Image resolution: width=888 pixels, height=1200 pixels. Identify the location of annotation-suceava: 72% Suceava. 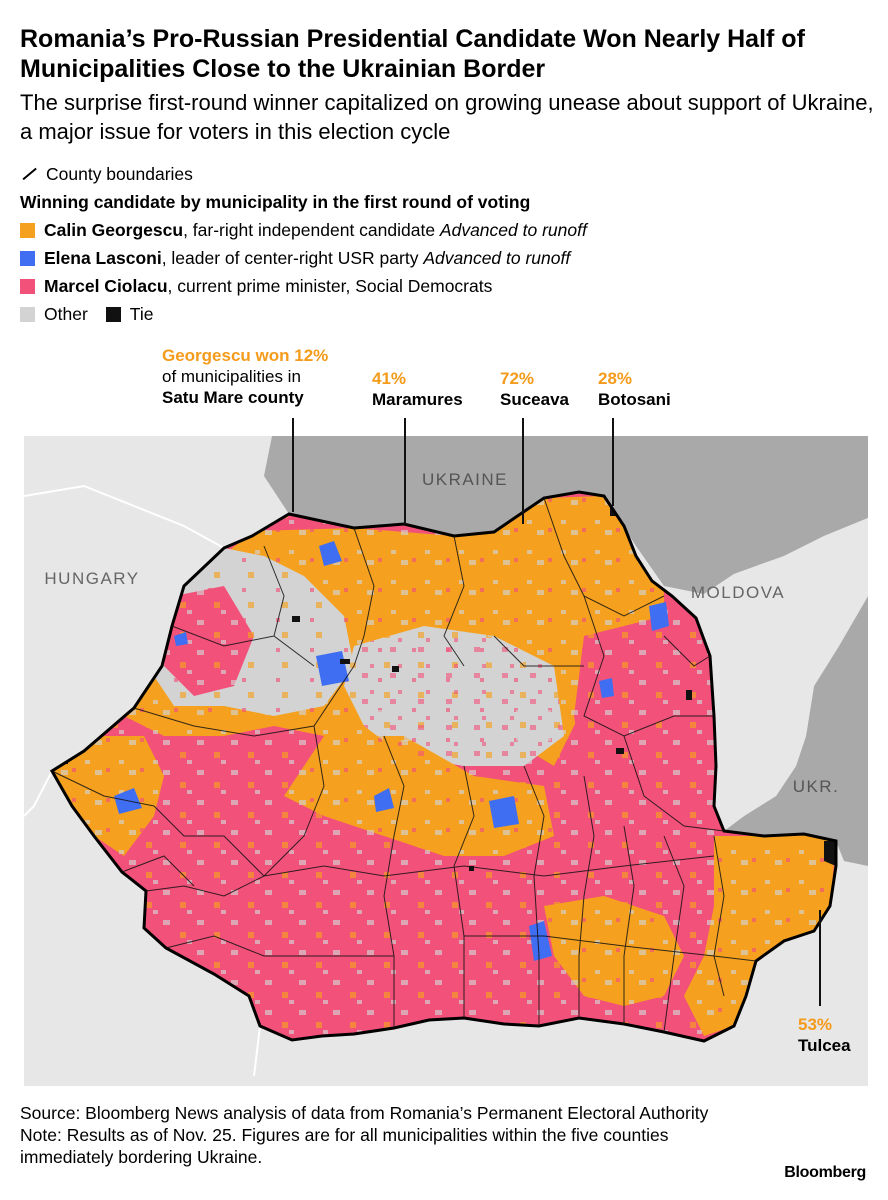
(534, 389).